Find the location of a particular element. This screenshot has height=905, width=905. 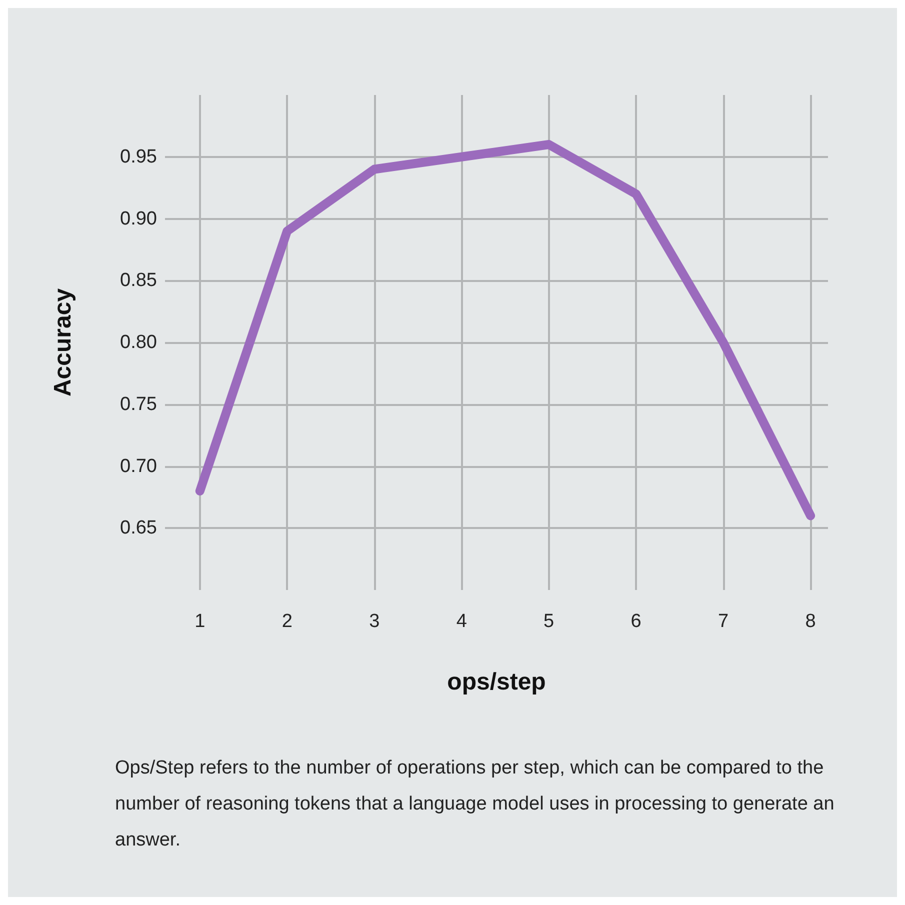

x-tick-label: 3 is located at coordinates (374, 621).